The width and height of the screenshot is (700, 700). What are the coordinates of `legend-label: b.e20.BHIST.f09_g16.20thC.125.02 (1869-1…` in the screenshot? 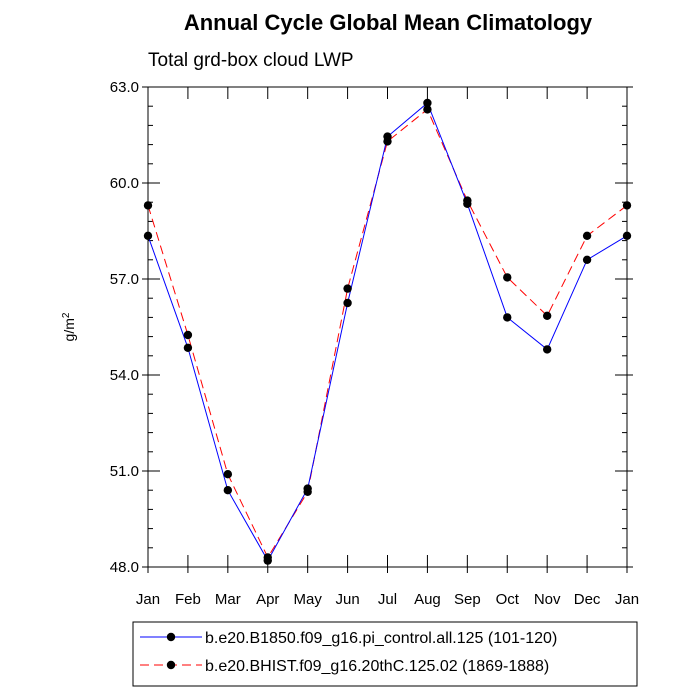 It's located at (377, 666).